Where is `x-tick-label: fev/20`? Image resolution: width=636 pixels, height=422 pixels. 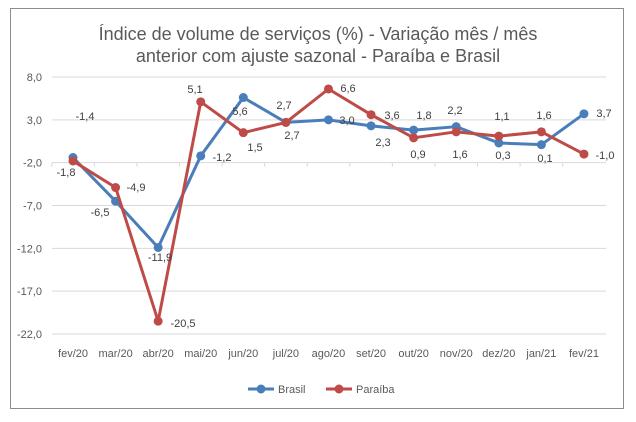 x-tick-label: fev/20 is located at coordinates (73, 354).